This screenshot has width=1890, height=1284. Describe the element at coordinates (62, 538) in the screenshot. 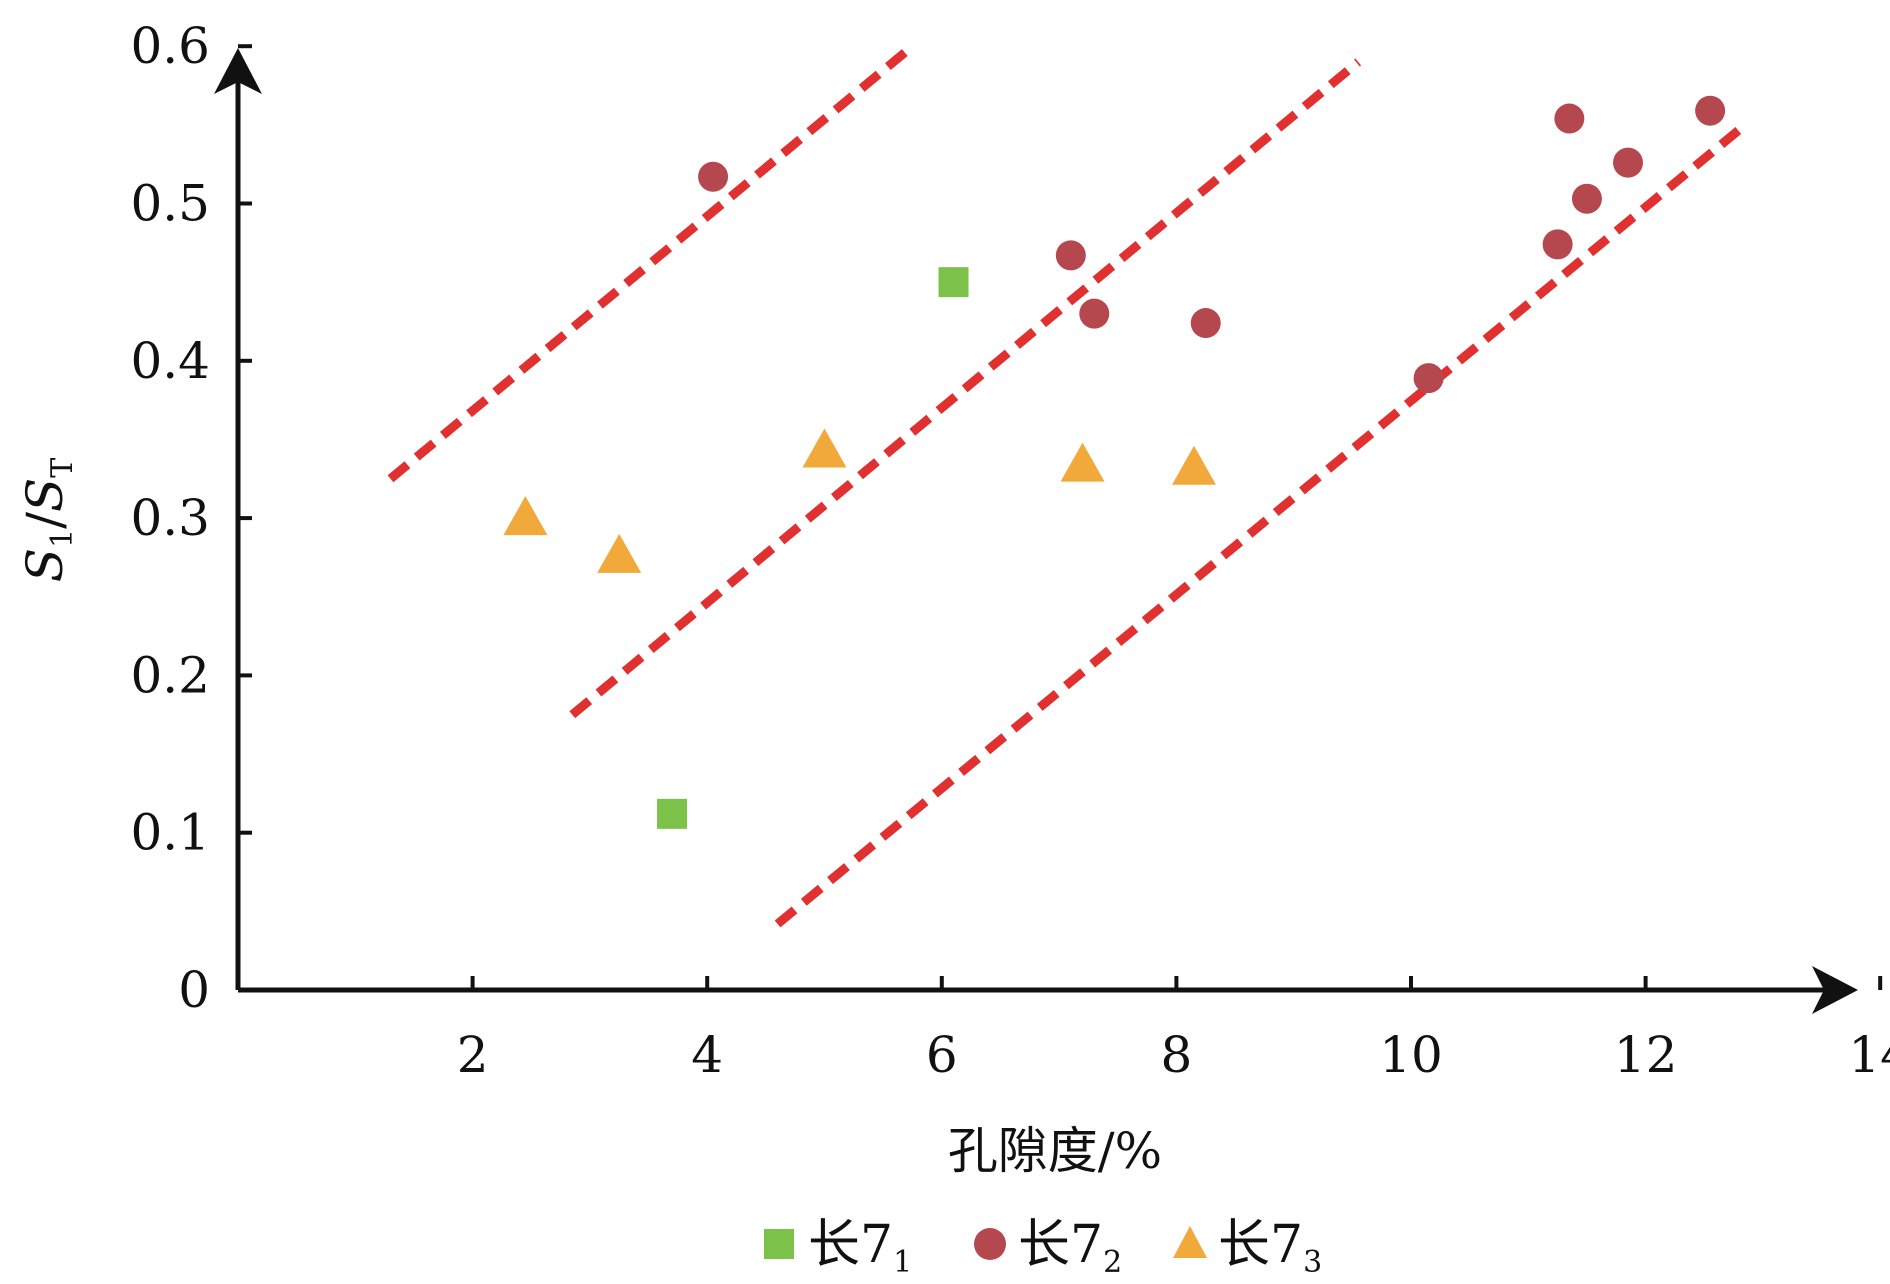

I see `y-axis-title-sub1: 1` at that location.